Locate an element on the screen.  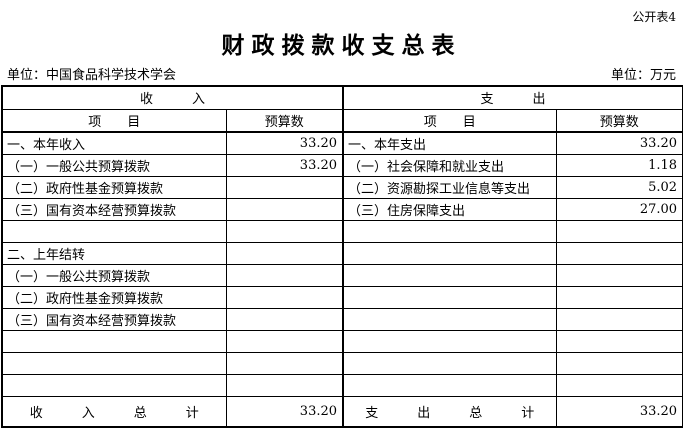
revenue-section-header: 收 入 is located at coordinates (172, 97).